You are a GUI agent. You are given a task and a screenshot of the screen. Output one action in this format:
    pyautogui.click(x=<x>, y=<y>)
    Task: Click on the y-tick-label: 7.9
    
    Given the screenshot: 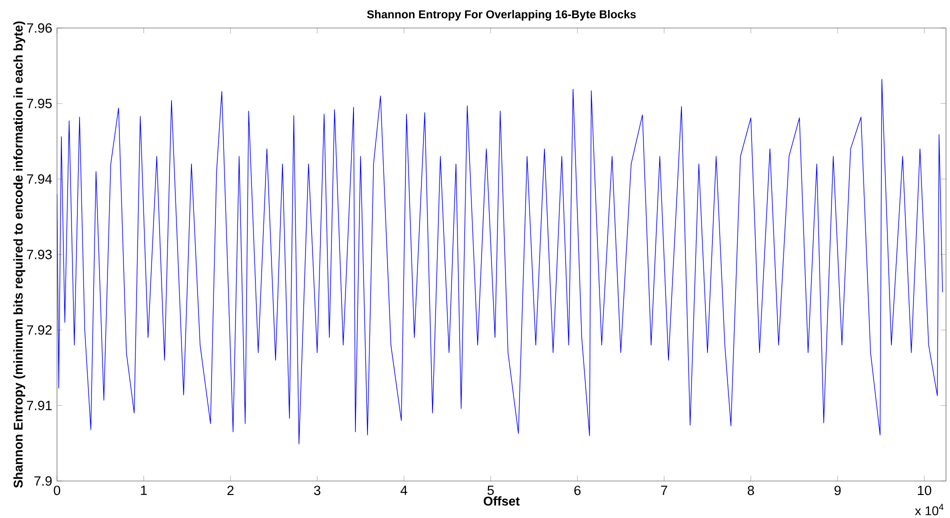 What is the action you would take?
    pyautogui.click(x=43, y=481)
    